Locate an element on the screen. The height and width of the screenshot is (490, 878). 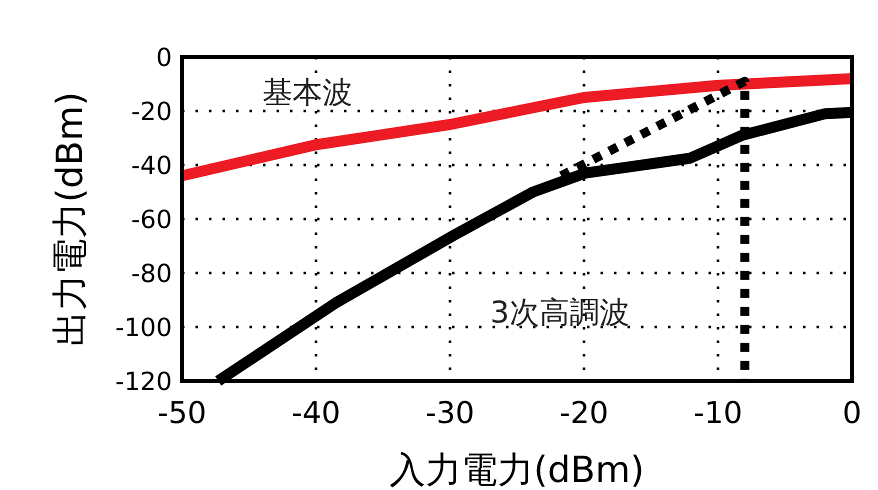
y-tick-label: 0 is located at coordinates (164, 57).